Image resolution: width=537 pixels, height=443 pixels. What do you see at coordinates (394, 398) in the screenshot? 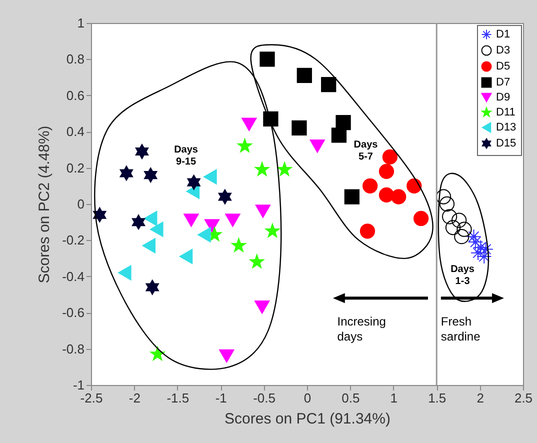
I see `x-tick-label: 1` at bounding box center [394, 398].